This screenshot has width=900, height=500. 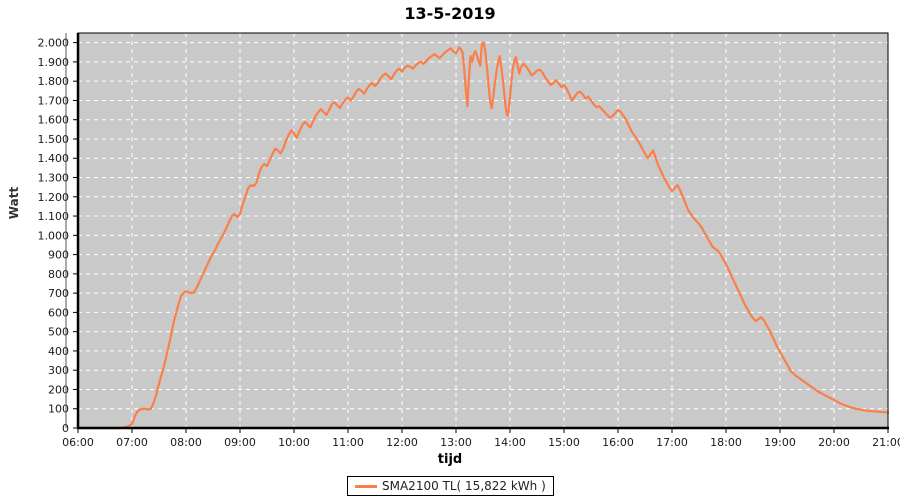 What do you see at coordinates (618, 442) in the screenshot?
I see `x-tick-label: 16:00` at bounding box center [618, 442].